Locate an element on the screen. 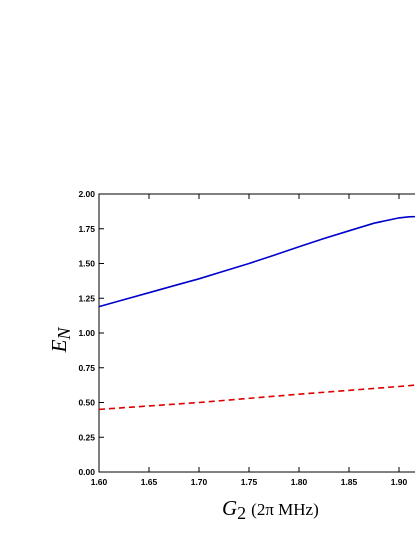  x-axis-title: G2 (2π MHz) is located at coordinates (270, 509).